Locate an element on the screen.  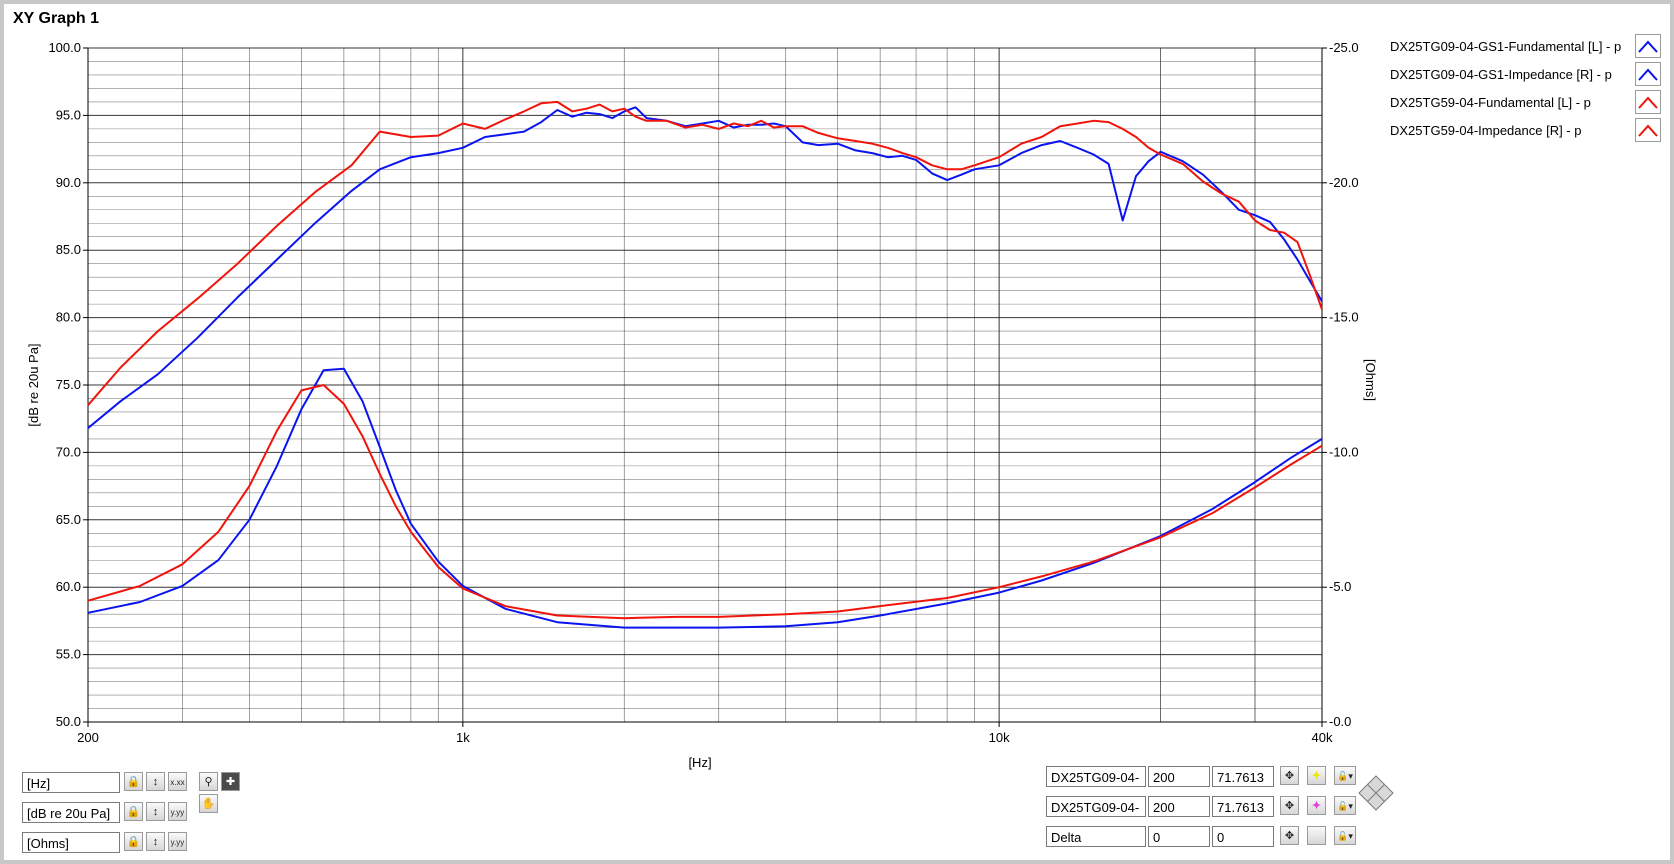
y2-tick-label: -20.0 is located at coordinates (1344, 182).